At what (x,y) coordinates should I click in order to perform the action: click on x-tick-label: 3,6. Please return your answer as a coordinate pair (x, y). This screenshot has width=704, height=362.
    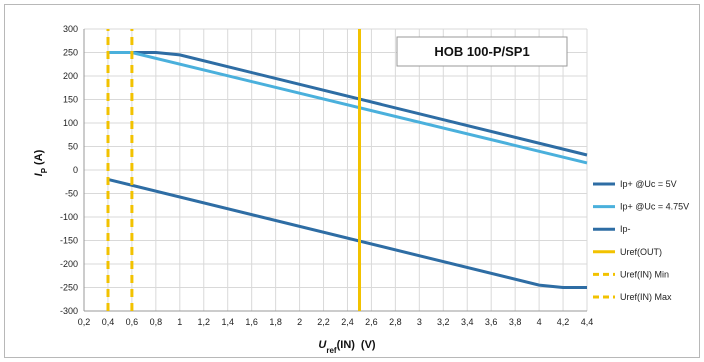
    Looking at the image, I should click on (491, 322).